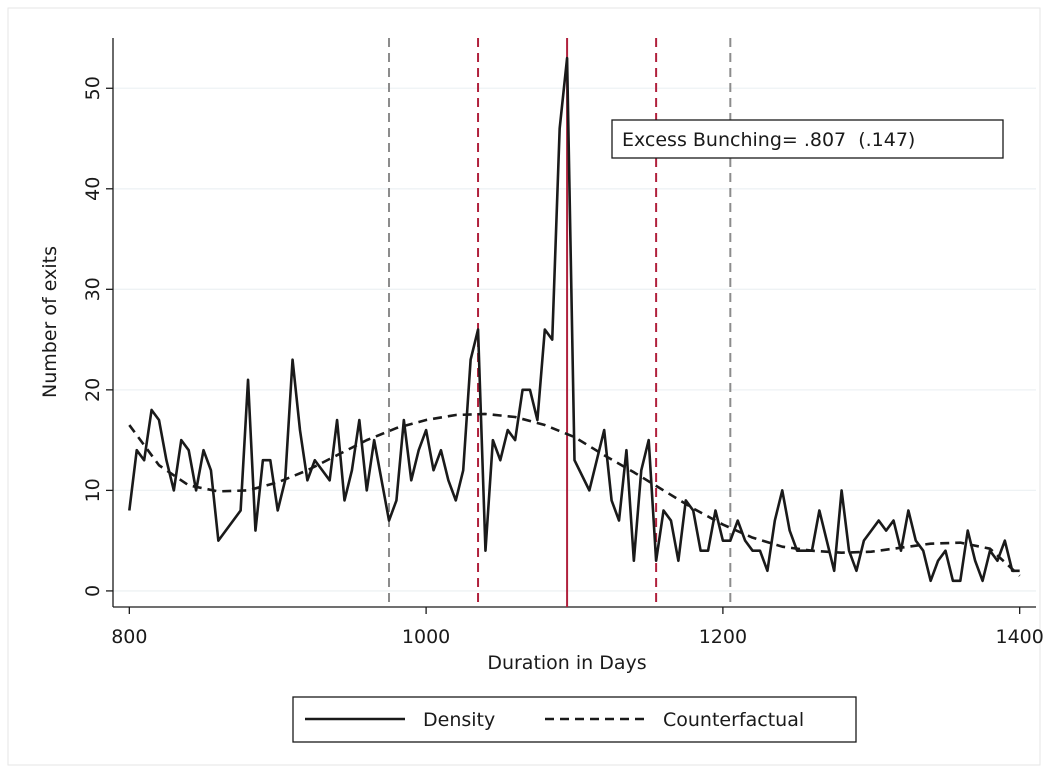  I want to click on x-tick-label: 1200, so click(723, 637).